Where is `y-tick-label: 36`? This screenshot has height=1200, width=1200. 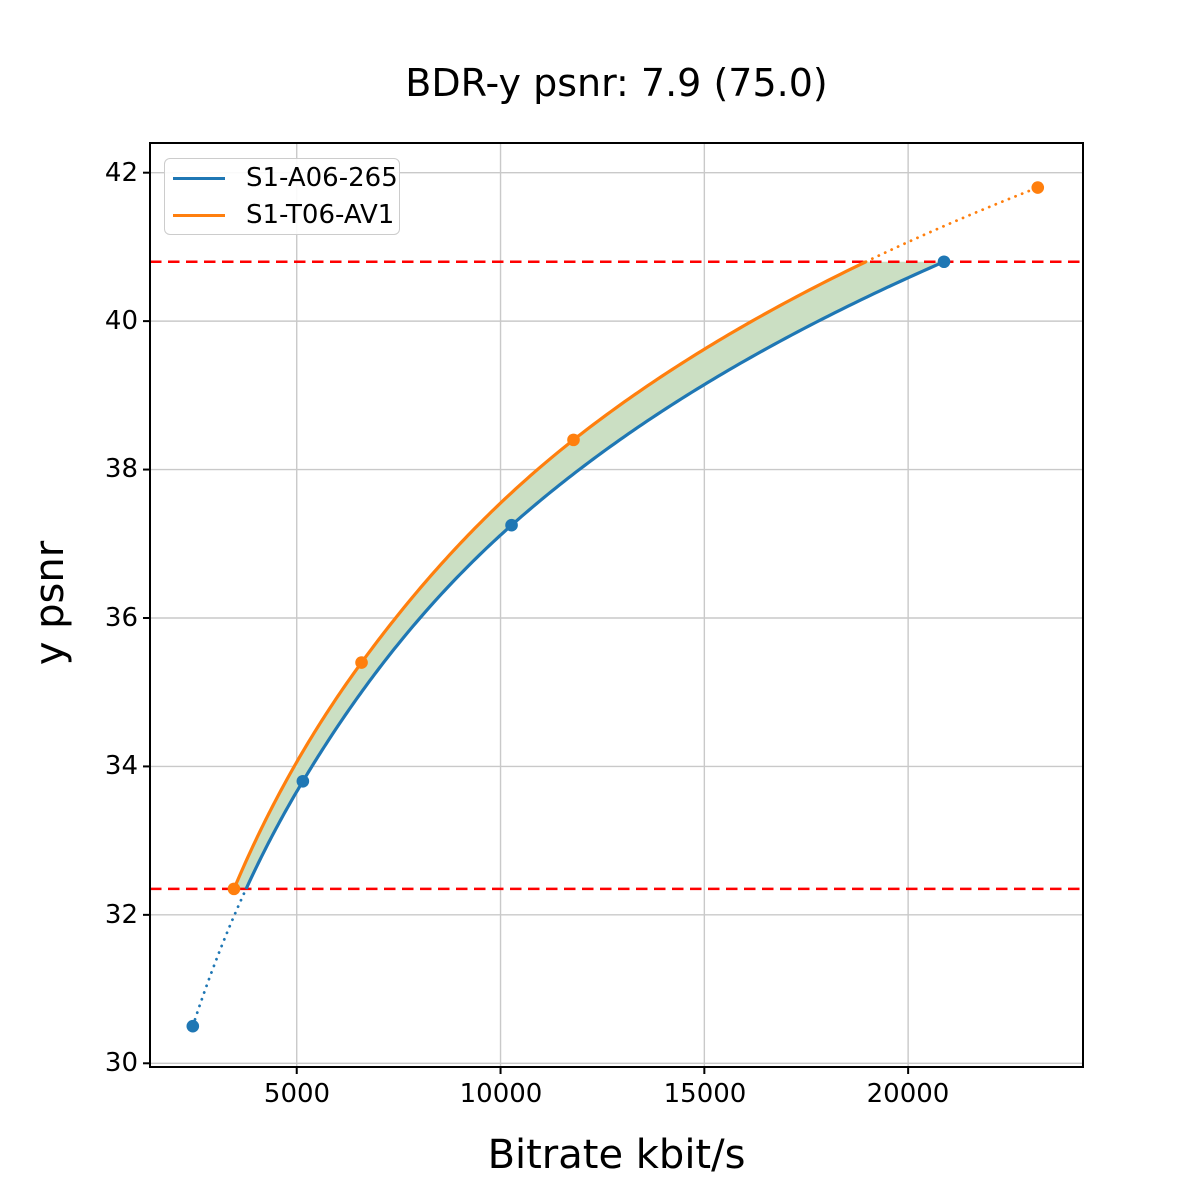 y-tick-label: 36 is located at coordinates (121, 618).